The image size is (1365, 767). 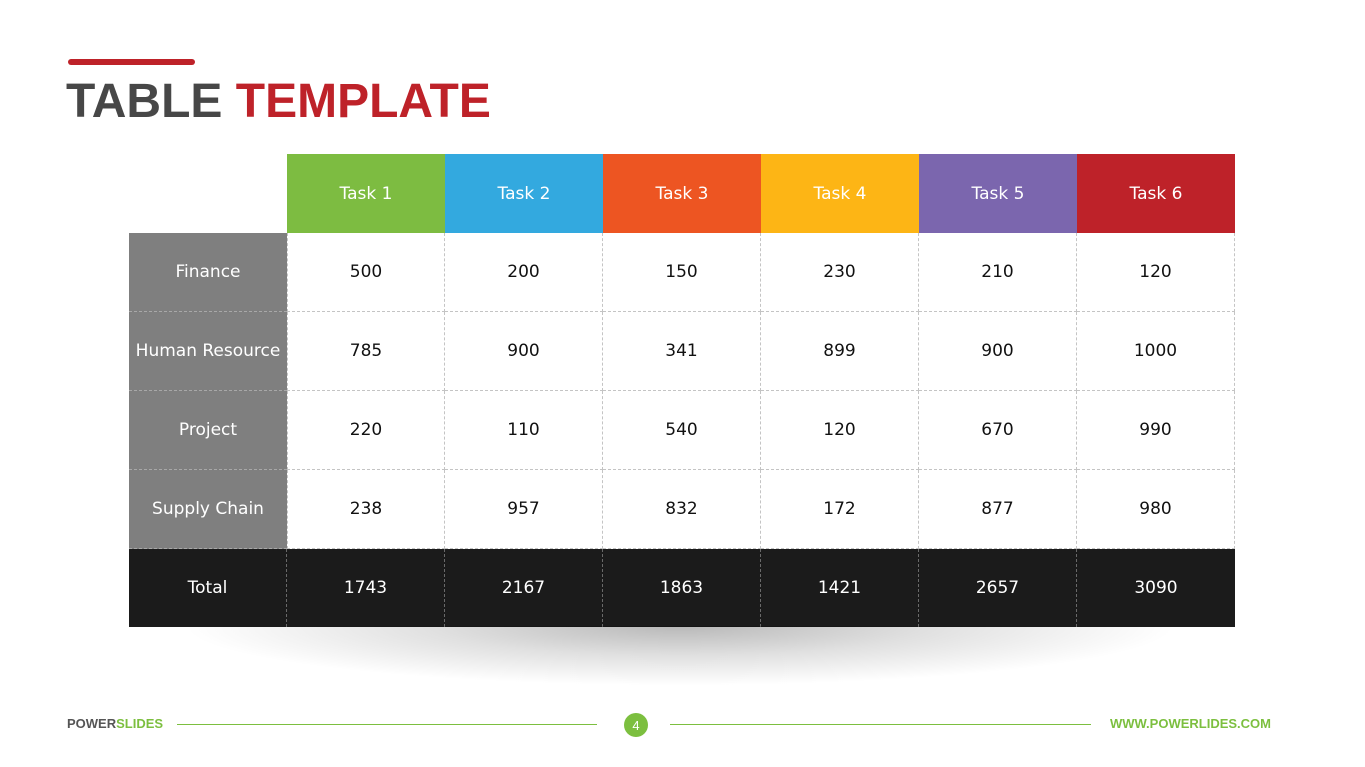 What do you see at coordinates (366, 588) in the screenshot?
I see `total-cell: 1743` at bounding box center [366, 588].